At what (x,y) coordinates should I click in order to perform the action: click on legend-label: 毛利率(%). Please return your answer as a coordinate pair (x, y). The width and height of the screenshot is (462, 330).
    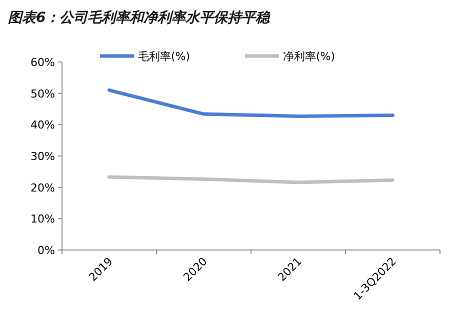
    Looking at the image, I should click on (164, 56).